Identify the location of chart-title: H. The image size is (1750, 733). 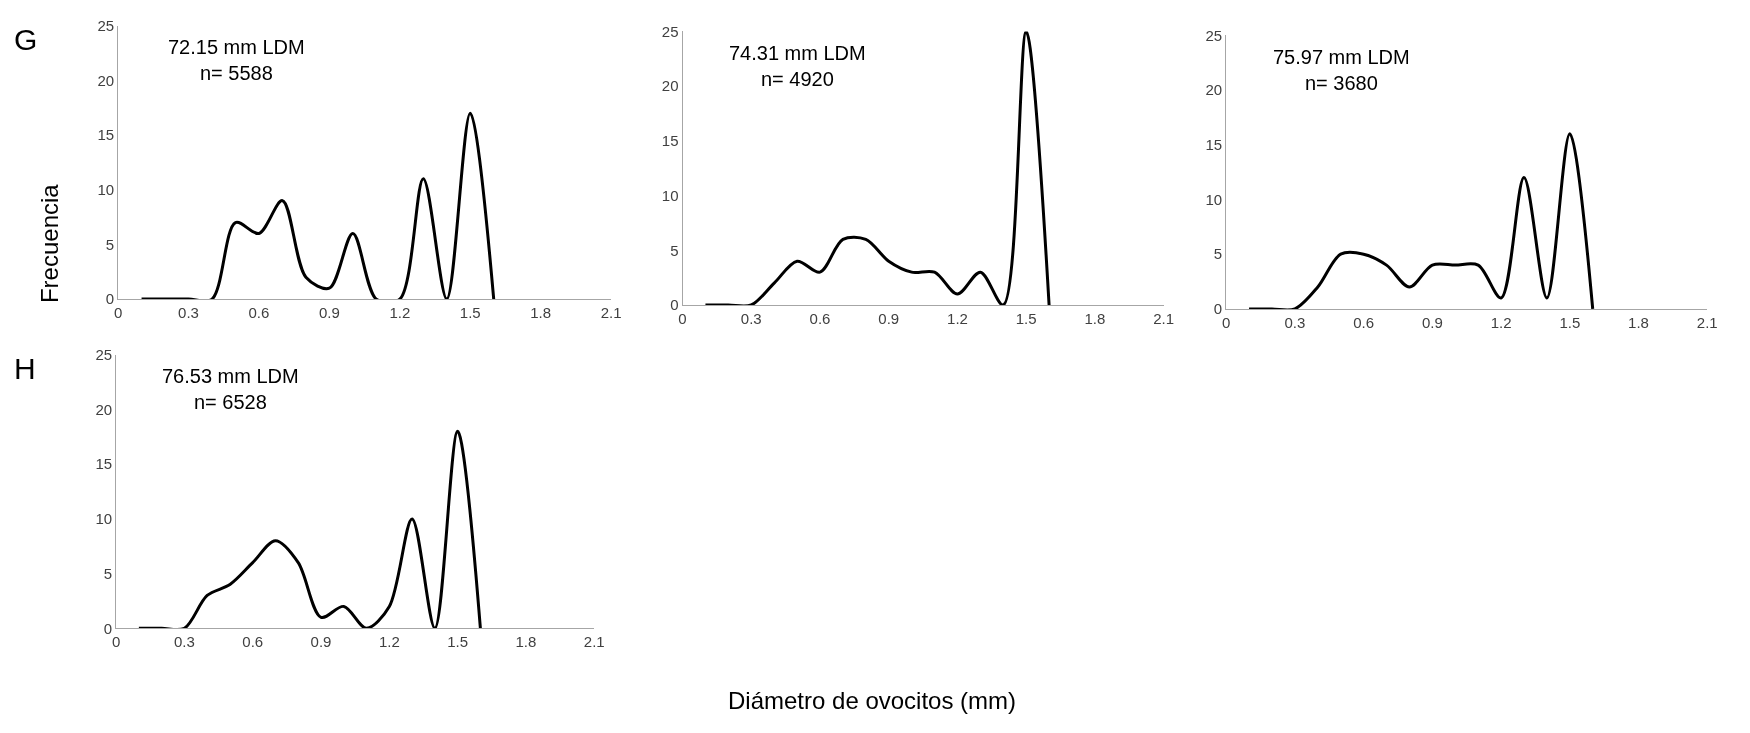
(25, 368).